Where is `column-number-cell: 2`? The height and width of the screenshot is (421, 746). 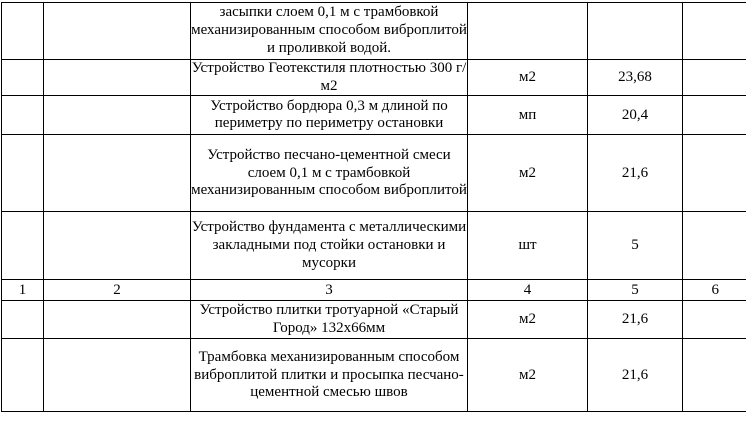
column-number-cell: 2 is located at coordinates (117, 290).